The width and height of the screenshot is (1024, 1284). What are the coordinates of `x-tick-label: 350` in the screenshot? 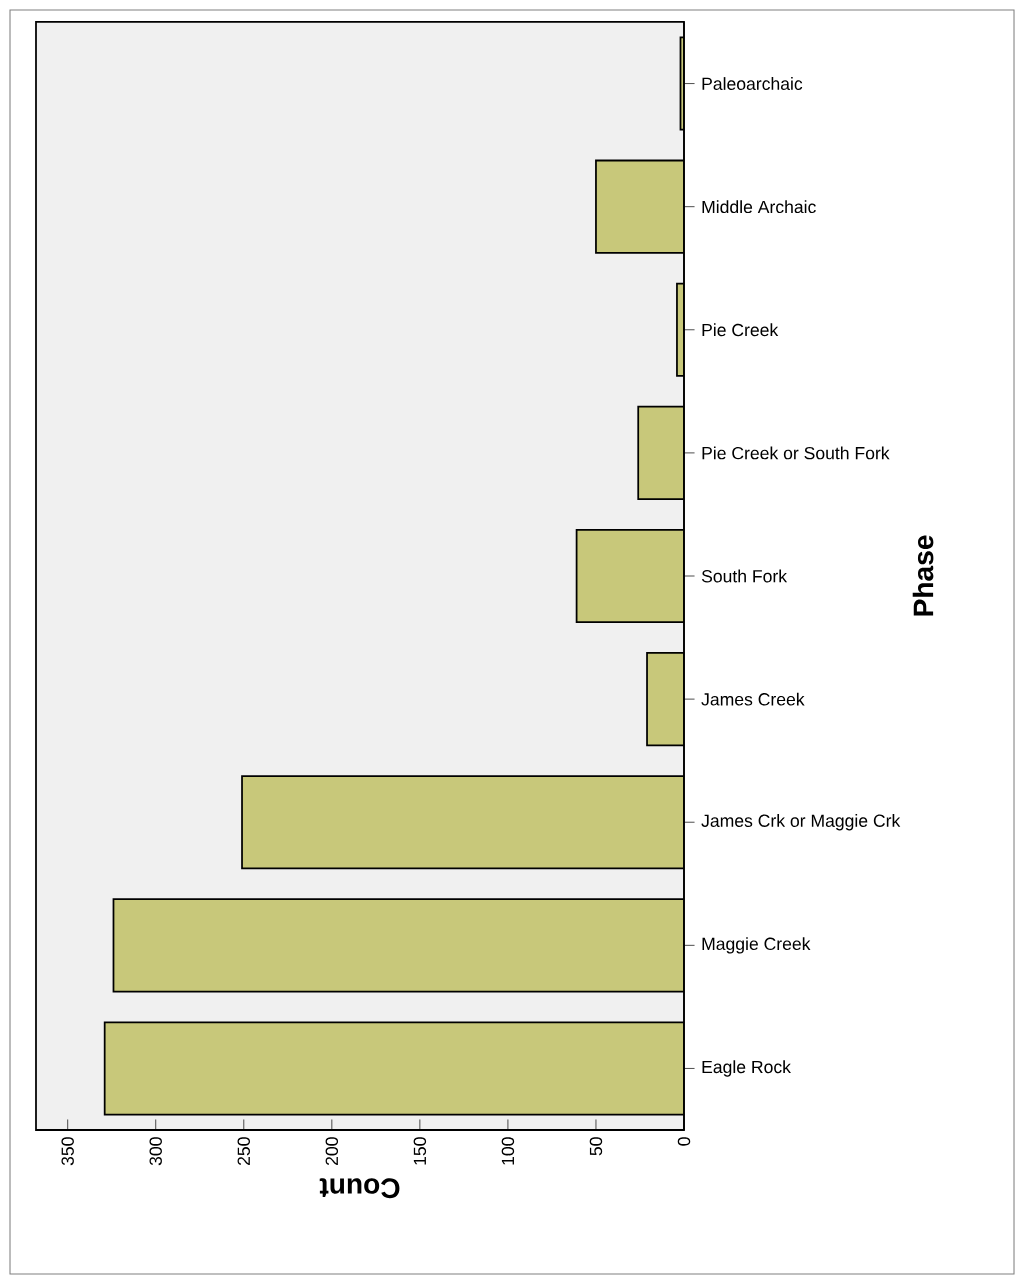 It's located at (67, 1151).